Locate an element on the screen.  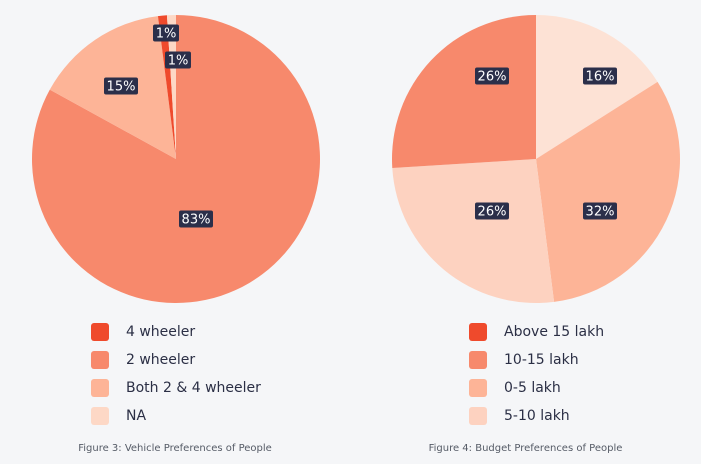
data-label-text: 83% is located at coordinates (196, 220).